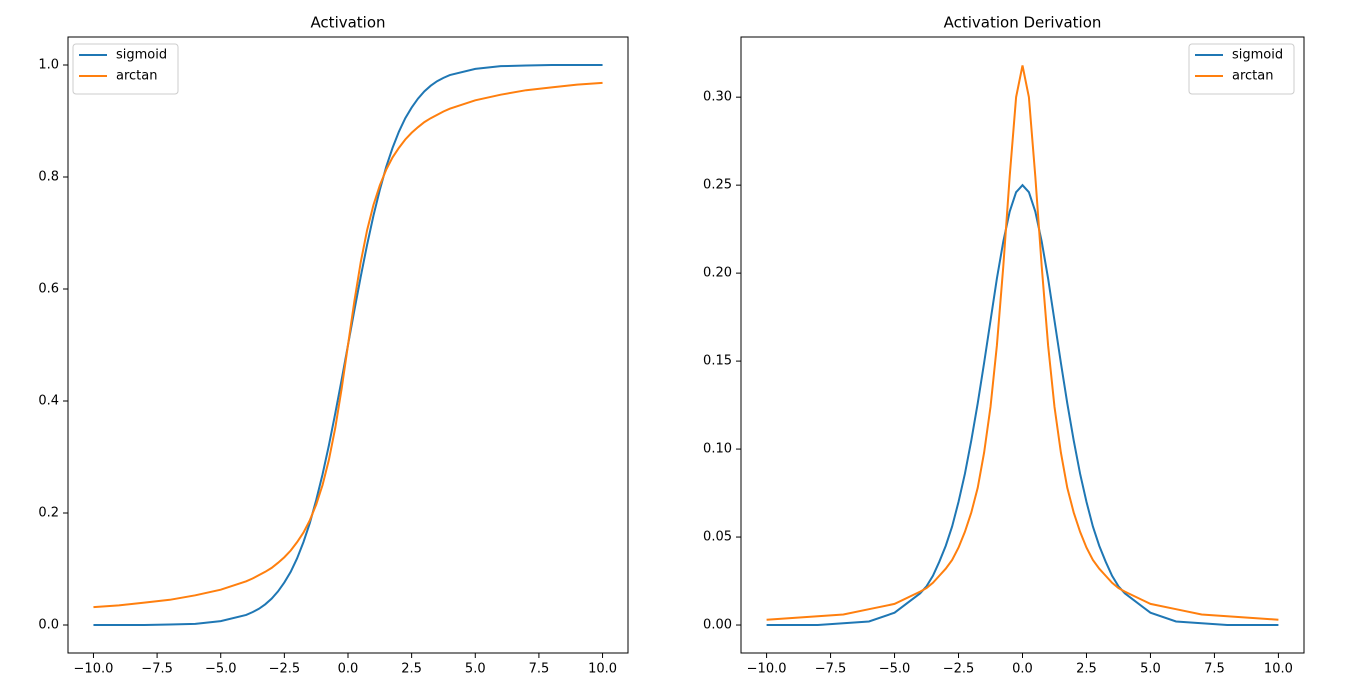 Image resolution: width=1351 pixels, height=689 pixels. Describe the element at coordinates (717, 185) in the screenshot. I see `y-tick-label: 0.25` at that location.